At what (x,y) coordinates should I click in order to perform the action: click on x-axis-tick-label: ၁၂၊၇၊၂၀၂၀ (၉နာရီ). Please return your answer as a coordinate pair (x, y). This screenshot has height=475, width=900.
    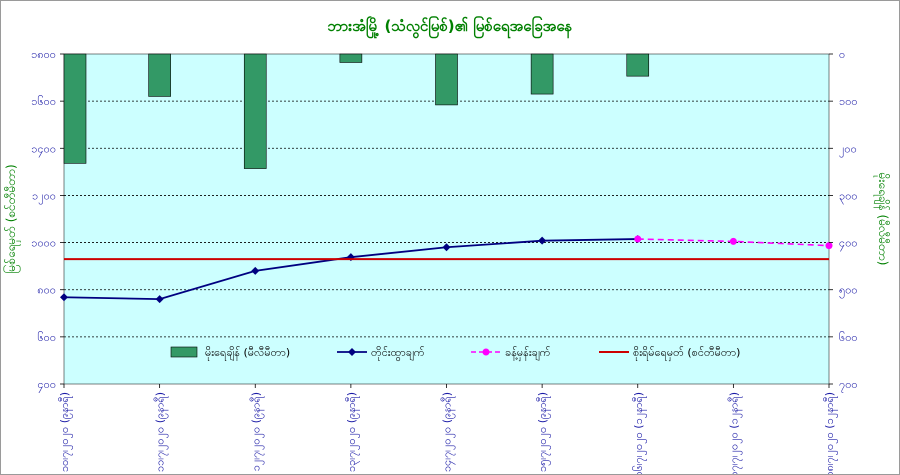
    Looking at the image, I should click on (256, 431).